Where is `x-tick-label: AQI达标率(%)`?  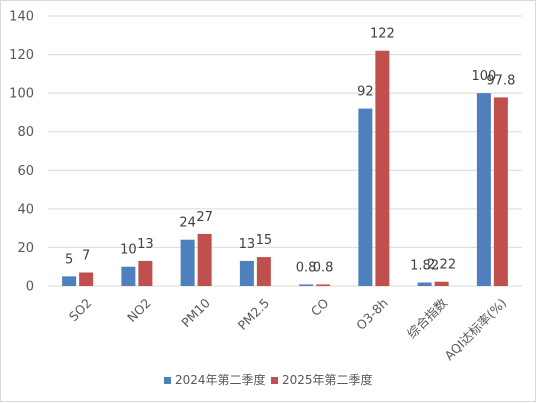
x-tick-label: AQI达标率(%) is located at coordinates (475, 329).